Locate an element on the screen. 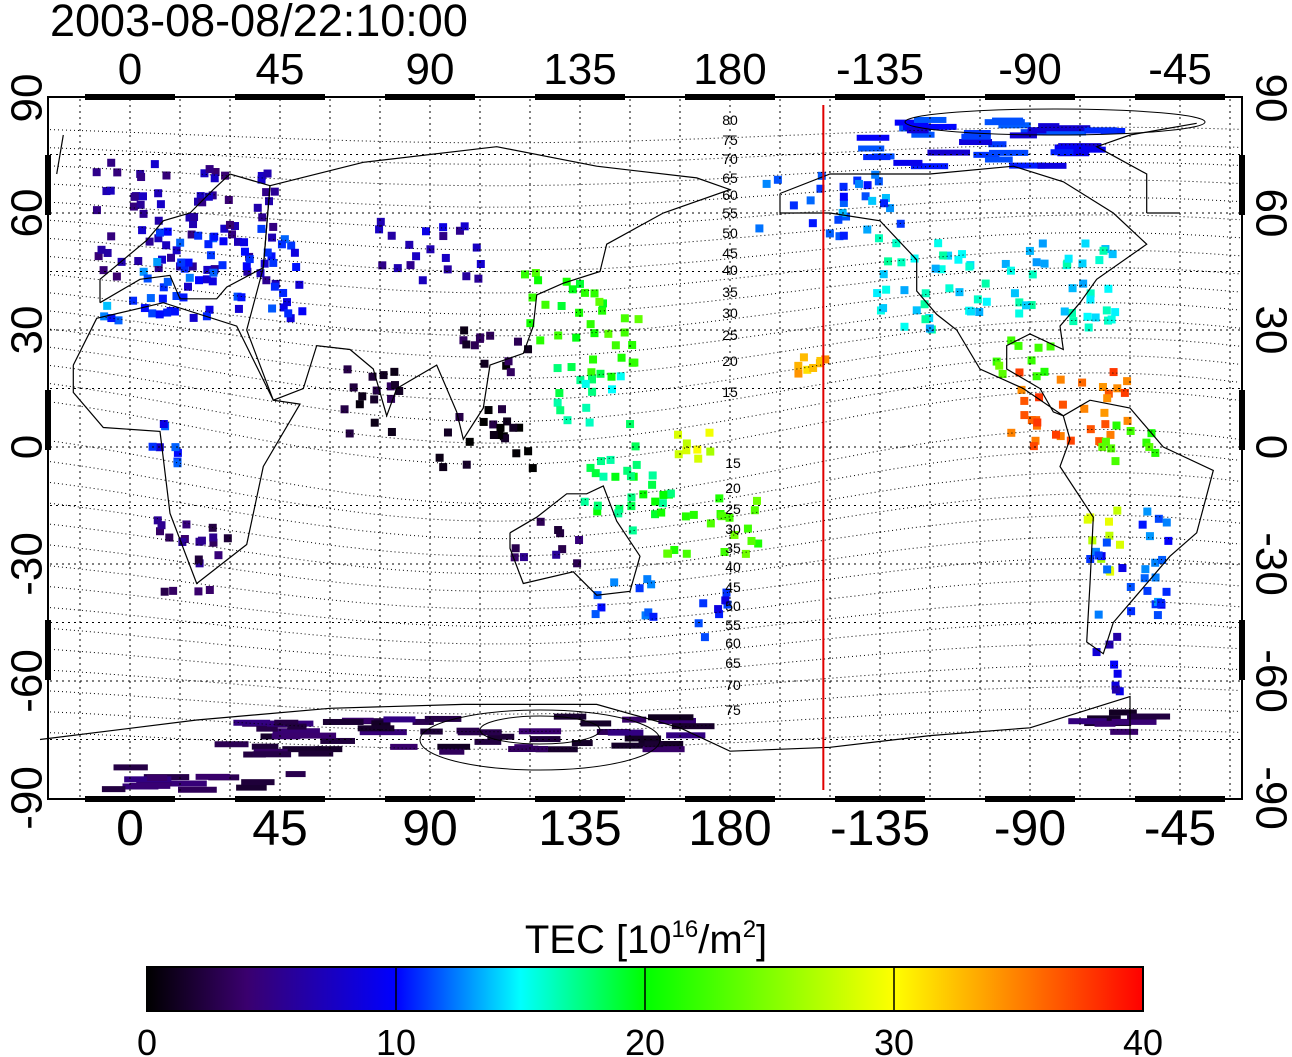 The height and width of the screenshot is (1057, 1292). x-tick-label-bottom: -45 is located at coordinates (1180, 828).